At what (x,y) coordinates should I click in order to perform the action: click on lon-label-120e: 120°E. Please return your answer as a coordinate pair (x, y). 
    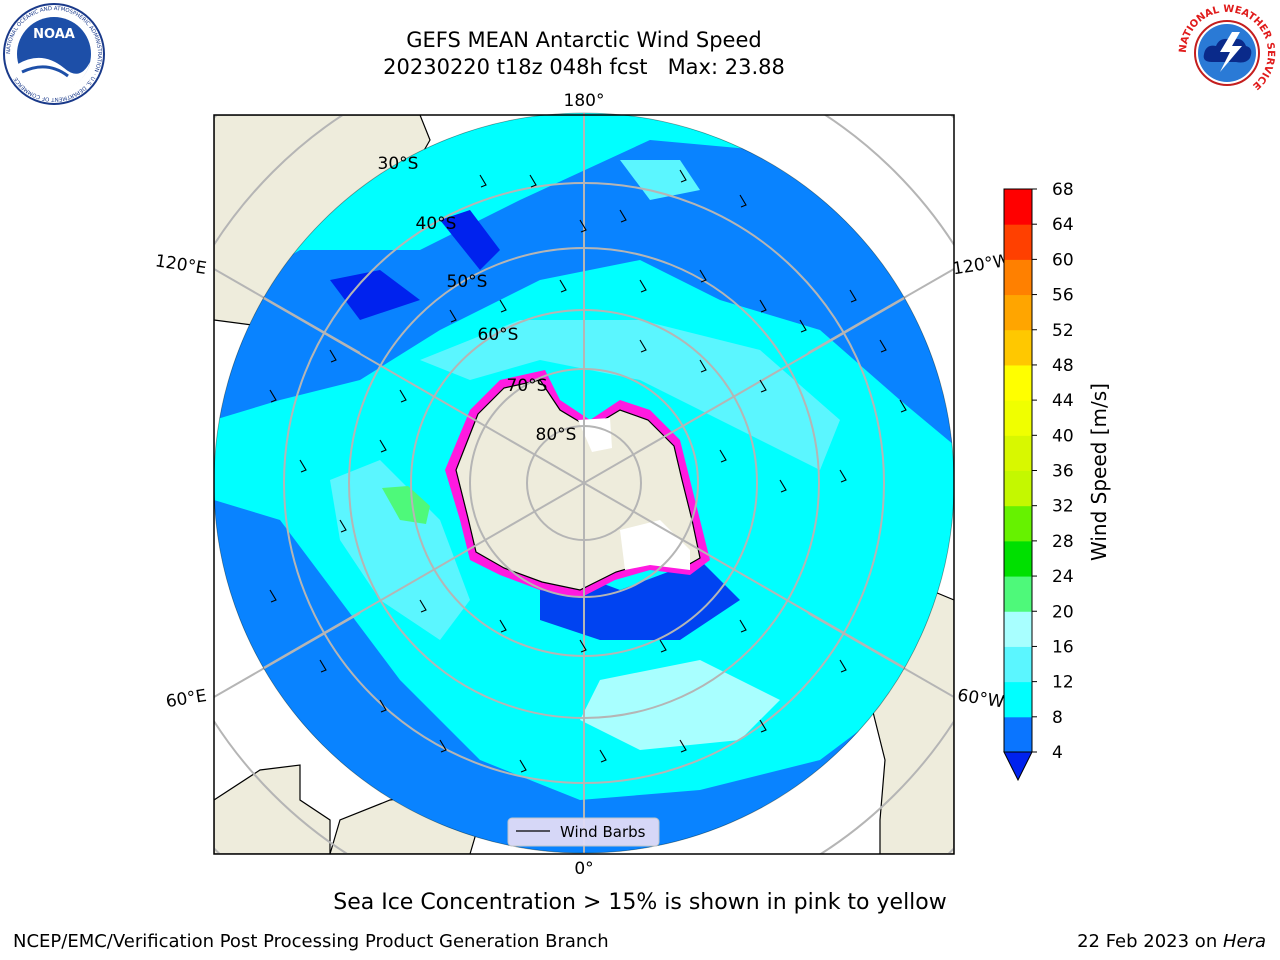
    Looking at the image, I should click on (181, 265).